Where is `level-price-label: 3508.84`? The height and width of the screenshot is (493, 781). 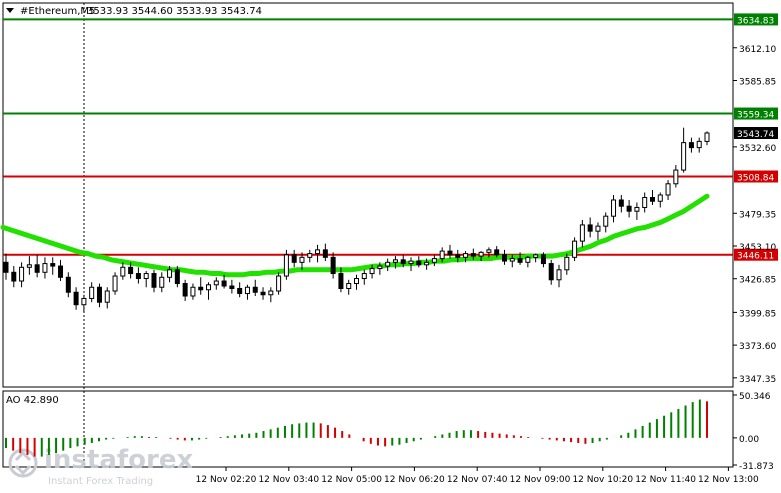
level-price-label: 3508.84 is located at coordinates (755, 178).